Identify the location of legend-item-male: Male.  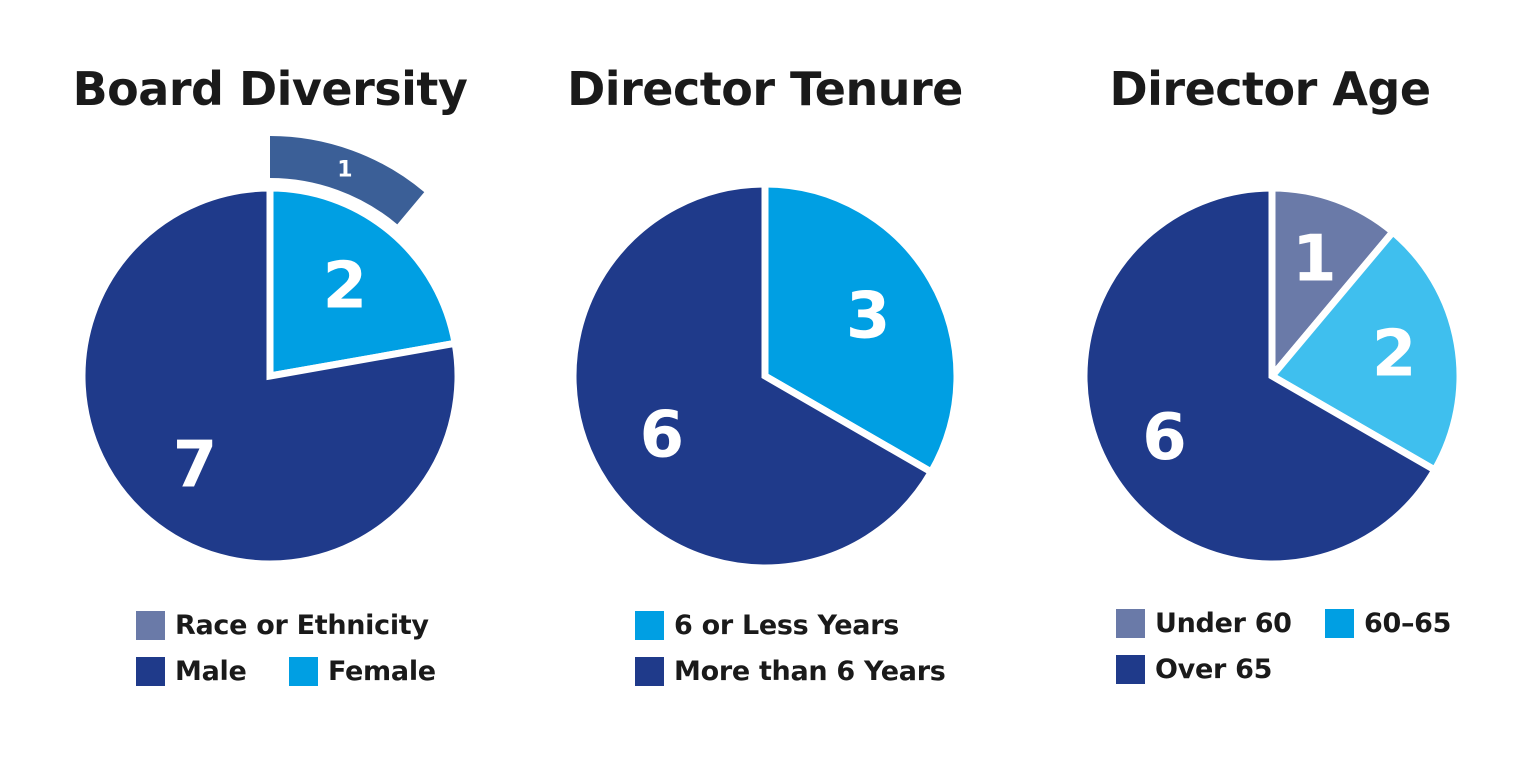
(191, 671).